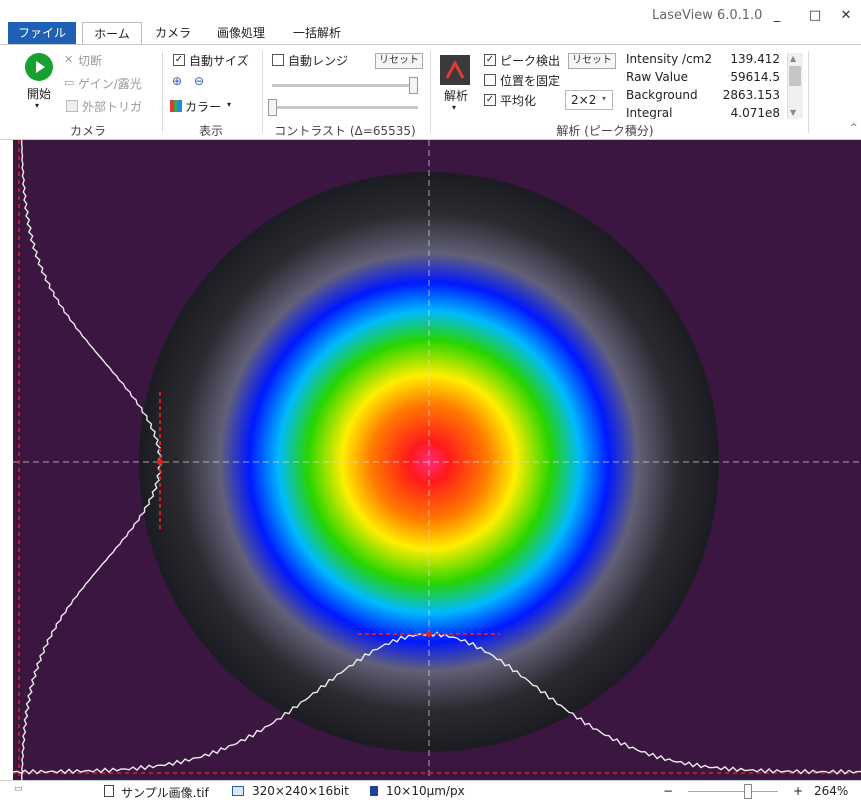 This screenshot has height=800, width=861. I want to click on auto-size-label: 自動サイズ, so click(219, 61).